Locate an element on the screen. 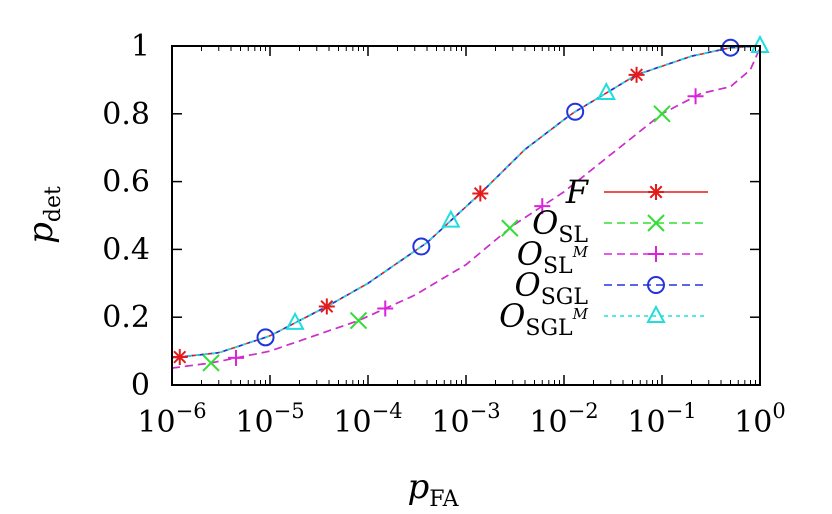 The image size is (832, 514). x-tick-label: 10⁻¹ is located at coordinates (661, 419).